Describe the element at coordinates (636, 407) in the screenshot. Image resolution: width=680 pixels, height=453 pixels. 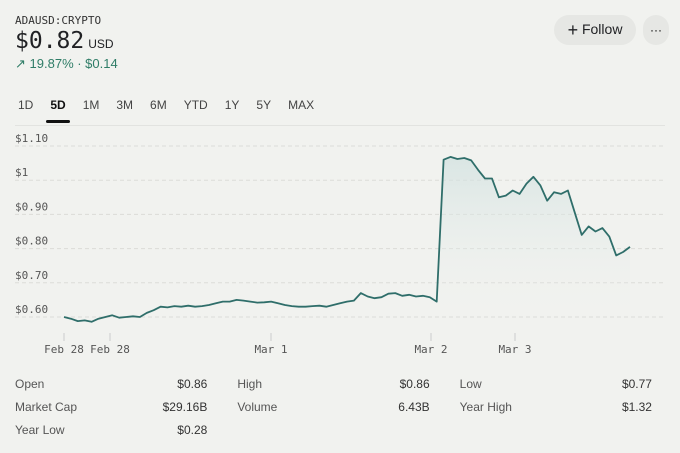
I see `stat-value: $1.32` at that location.